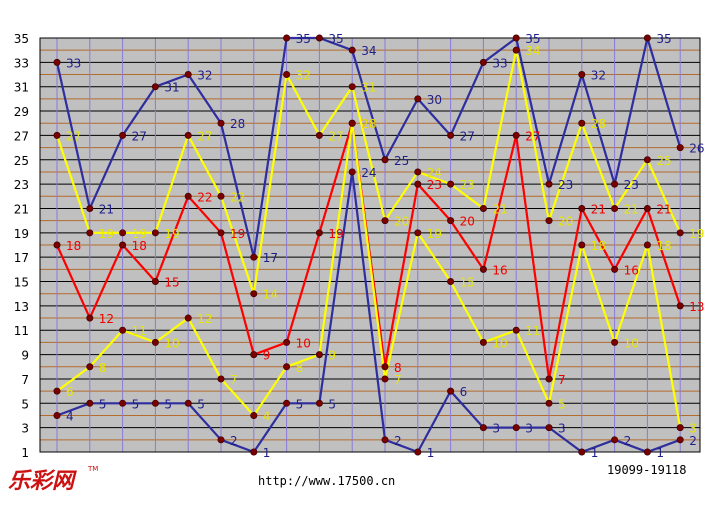 The height and width of the screenshot is (506, 714). Describe the element at coordinates (21, 88) in the screenshot. I see `y-tick-label: 31` at that location.